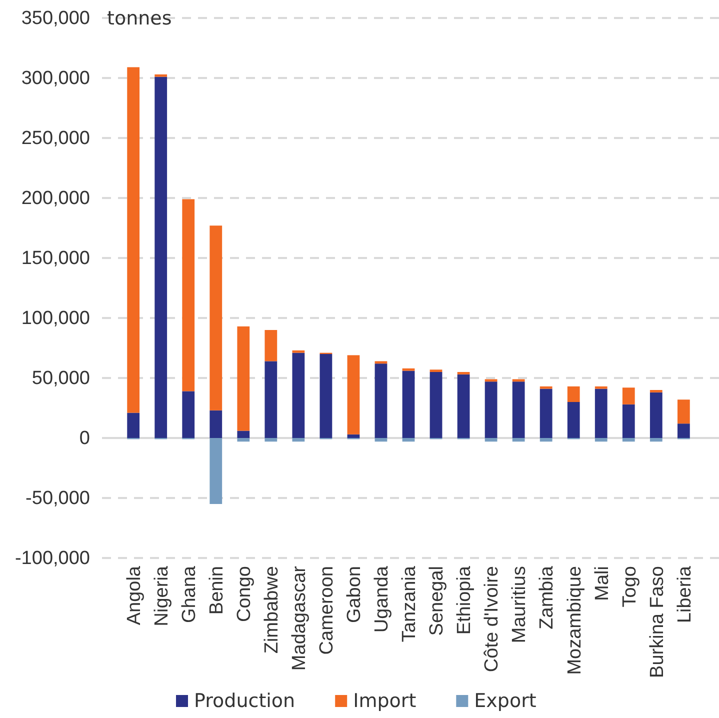 This screenshot has width=719, height=718. What do you see at coordinates (134, 596) in the screenshot?
I see `x-tick-label: Angola` at bounding box center [134, 596].